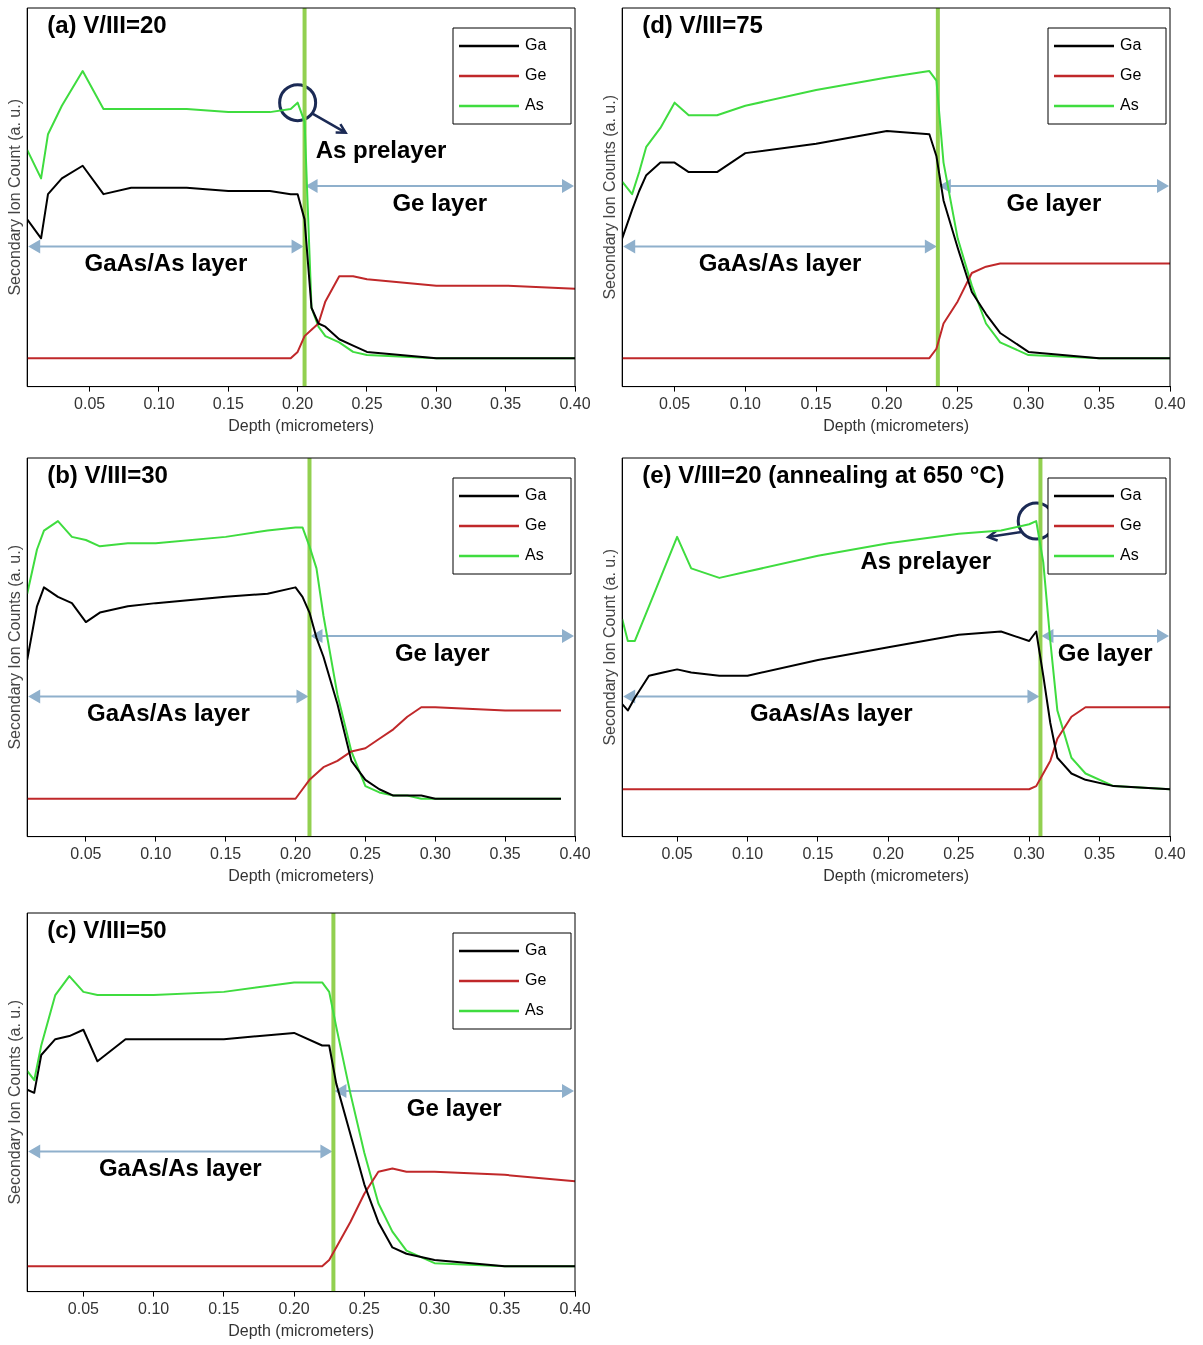 This screenshot has width=1203, height=1345. I want to click on chart-title: (b) V/III=30, so click(107, 474).